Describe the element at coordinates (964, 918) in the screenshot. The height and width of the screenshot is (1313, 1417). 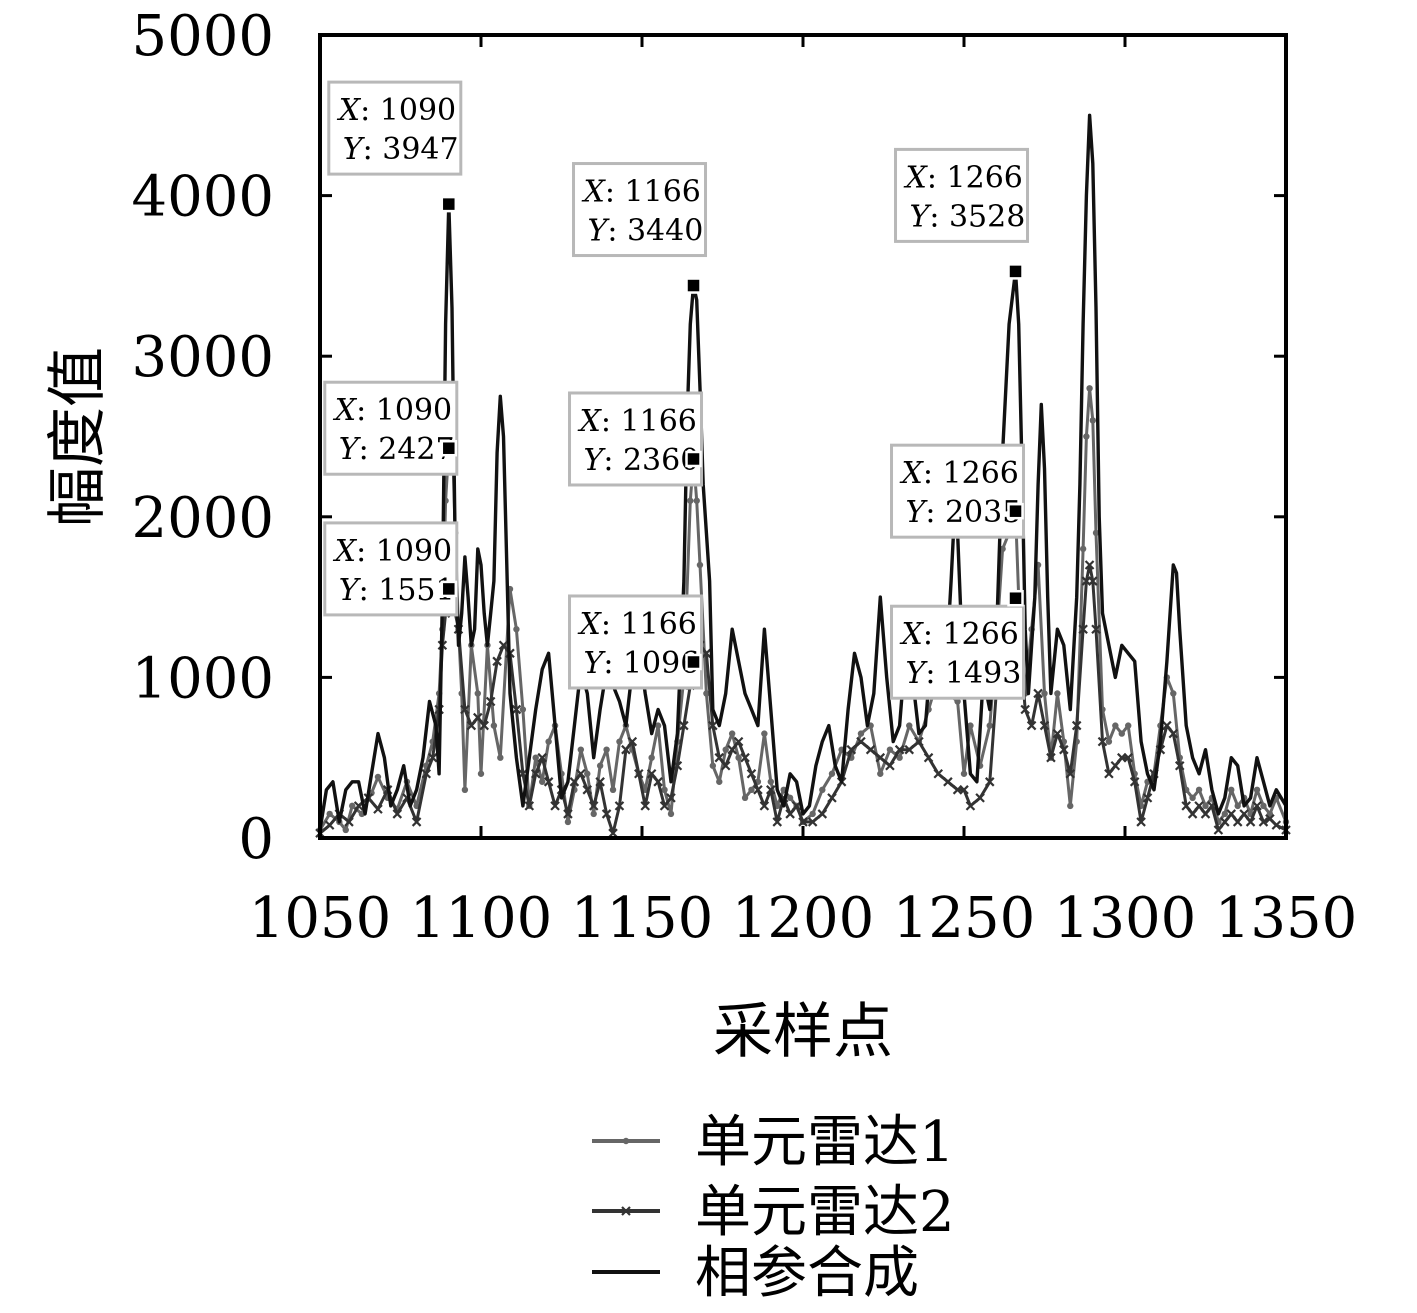
I see `x-tick-label: 1250` at that location.